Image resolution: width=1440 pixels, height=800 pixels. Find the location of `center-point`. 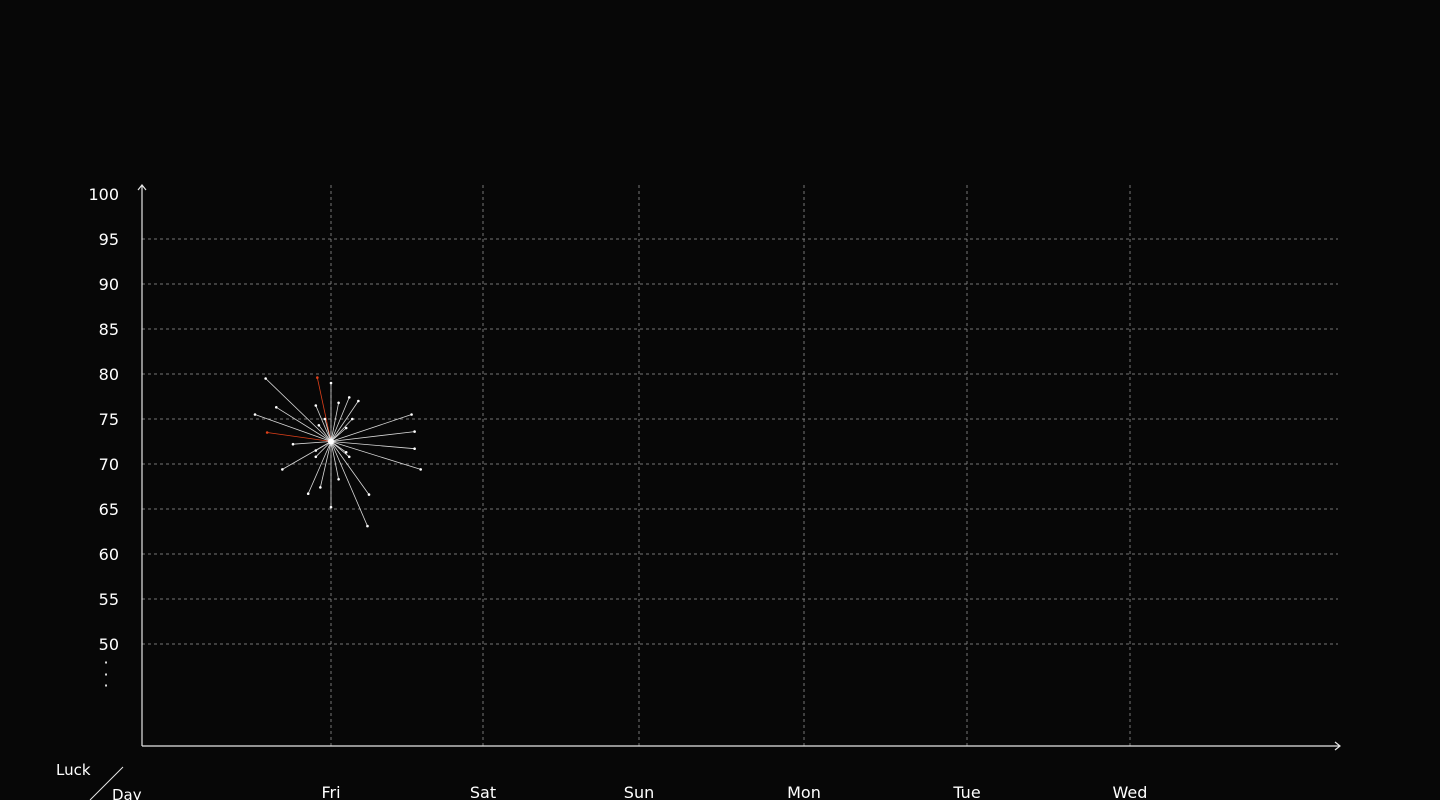

center-point is located at coordinates (331, 441).